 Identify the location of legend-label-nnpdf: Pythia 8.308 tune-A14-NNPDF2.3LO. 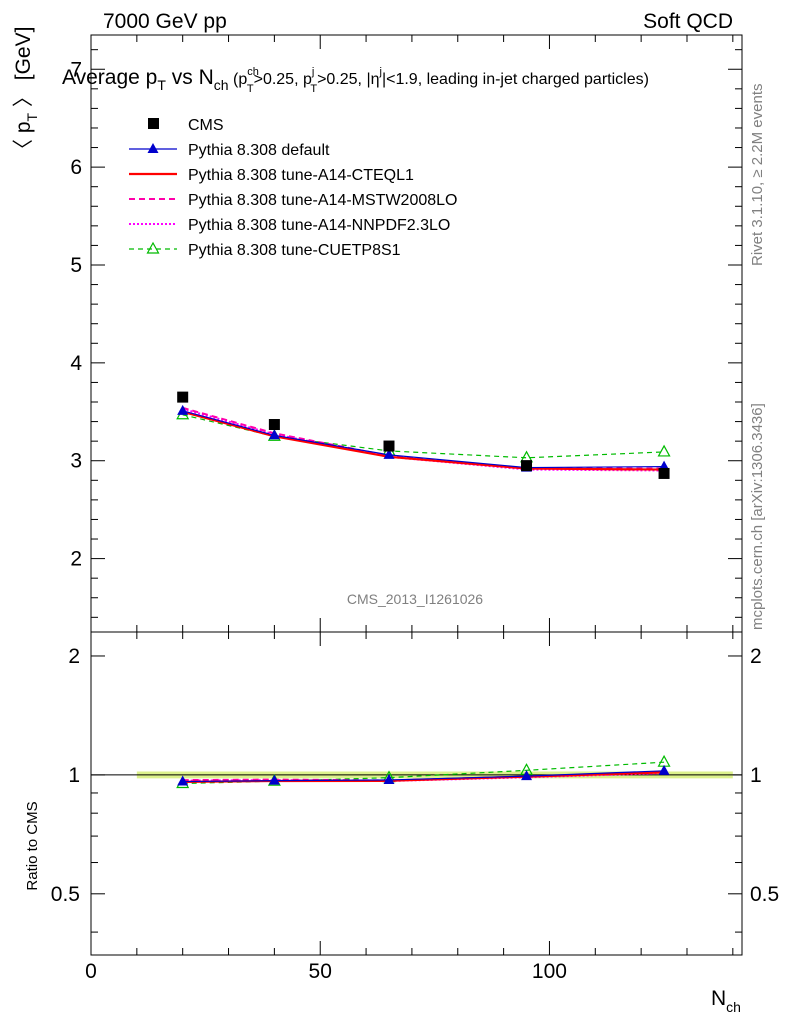
(319, 225).